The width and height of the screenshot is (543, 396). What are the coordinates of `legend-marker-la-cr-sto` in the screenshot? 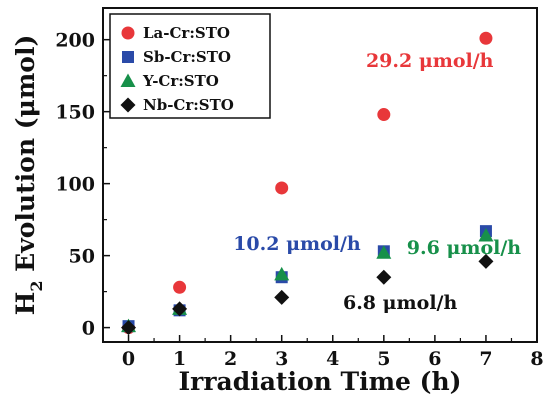 It's located at (128, 33).